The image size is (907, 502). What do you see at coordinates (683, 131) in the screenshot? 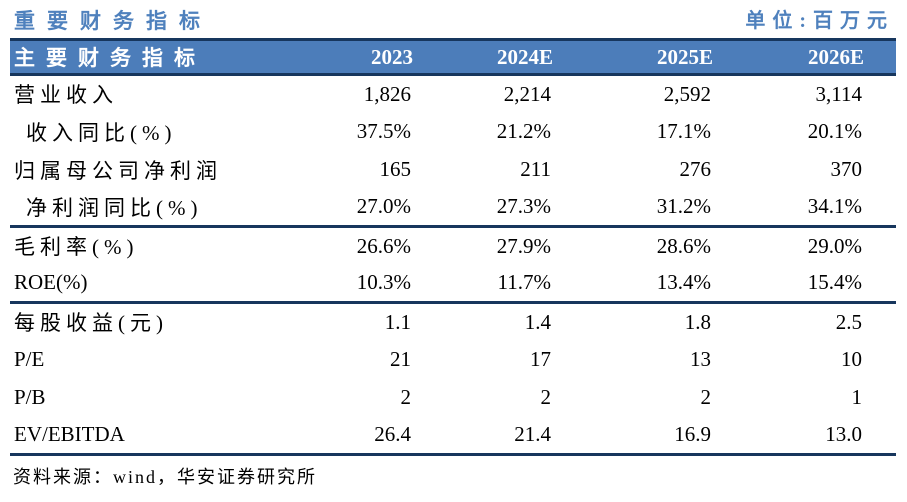
I see `cell-value: 17.1%` at bounding box center [683, 131].